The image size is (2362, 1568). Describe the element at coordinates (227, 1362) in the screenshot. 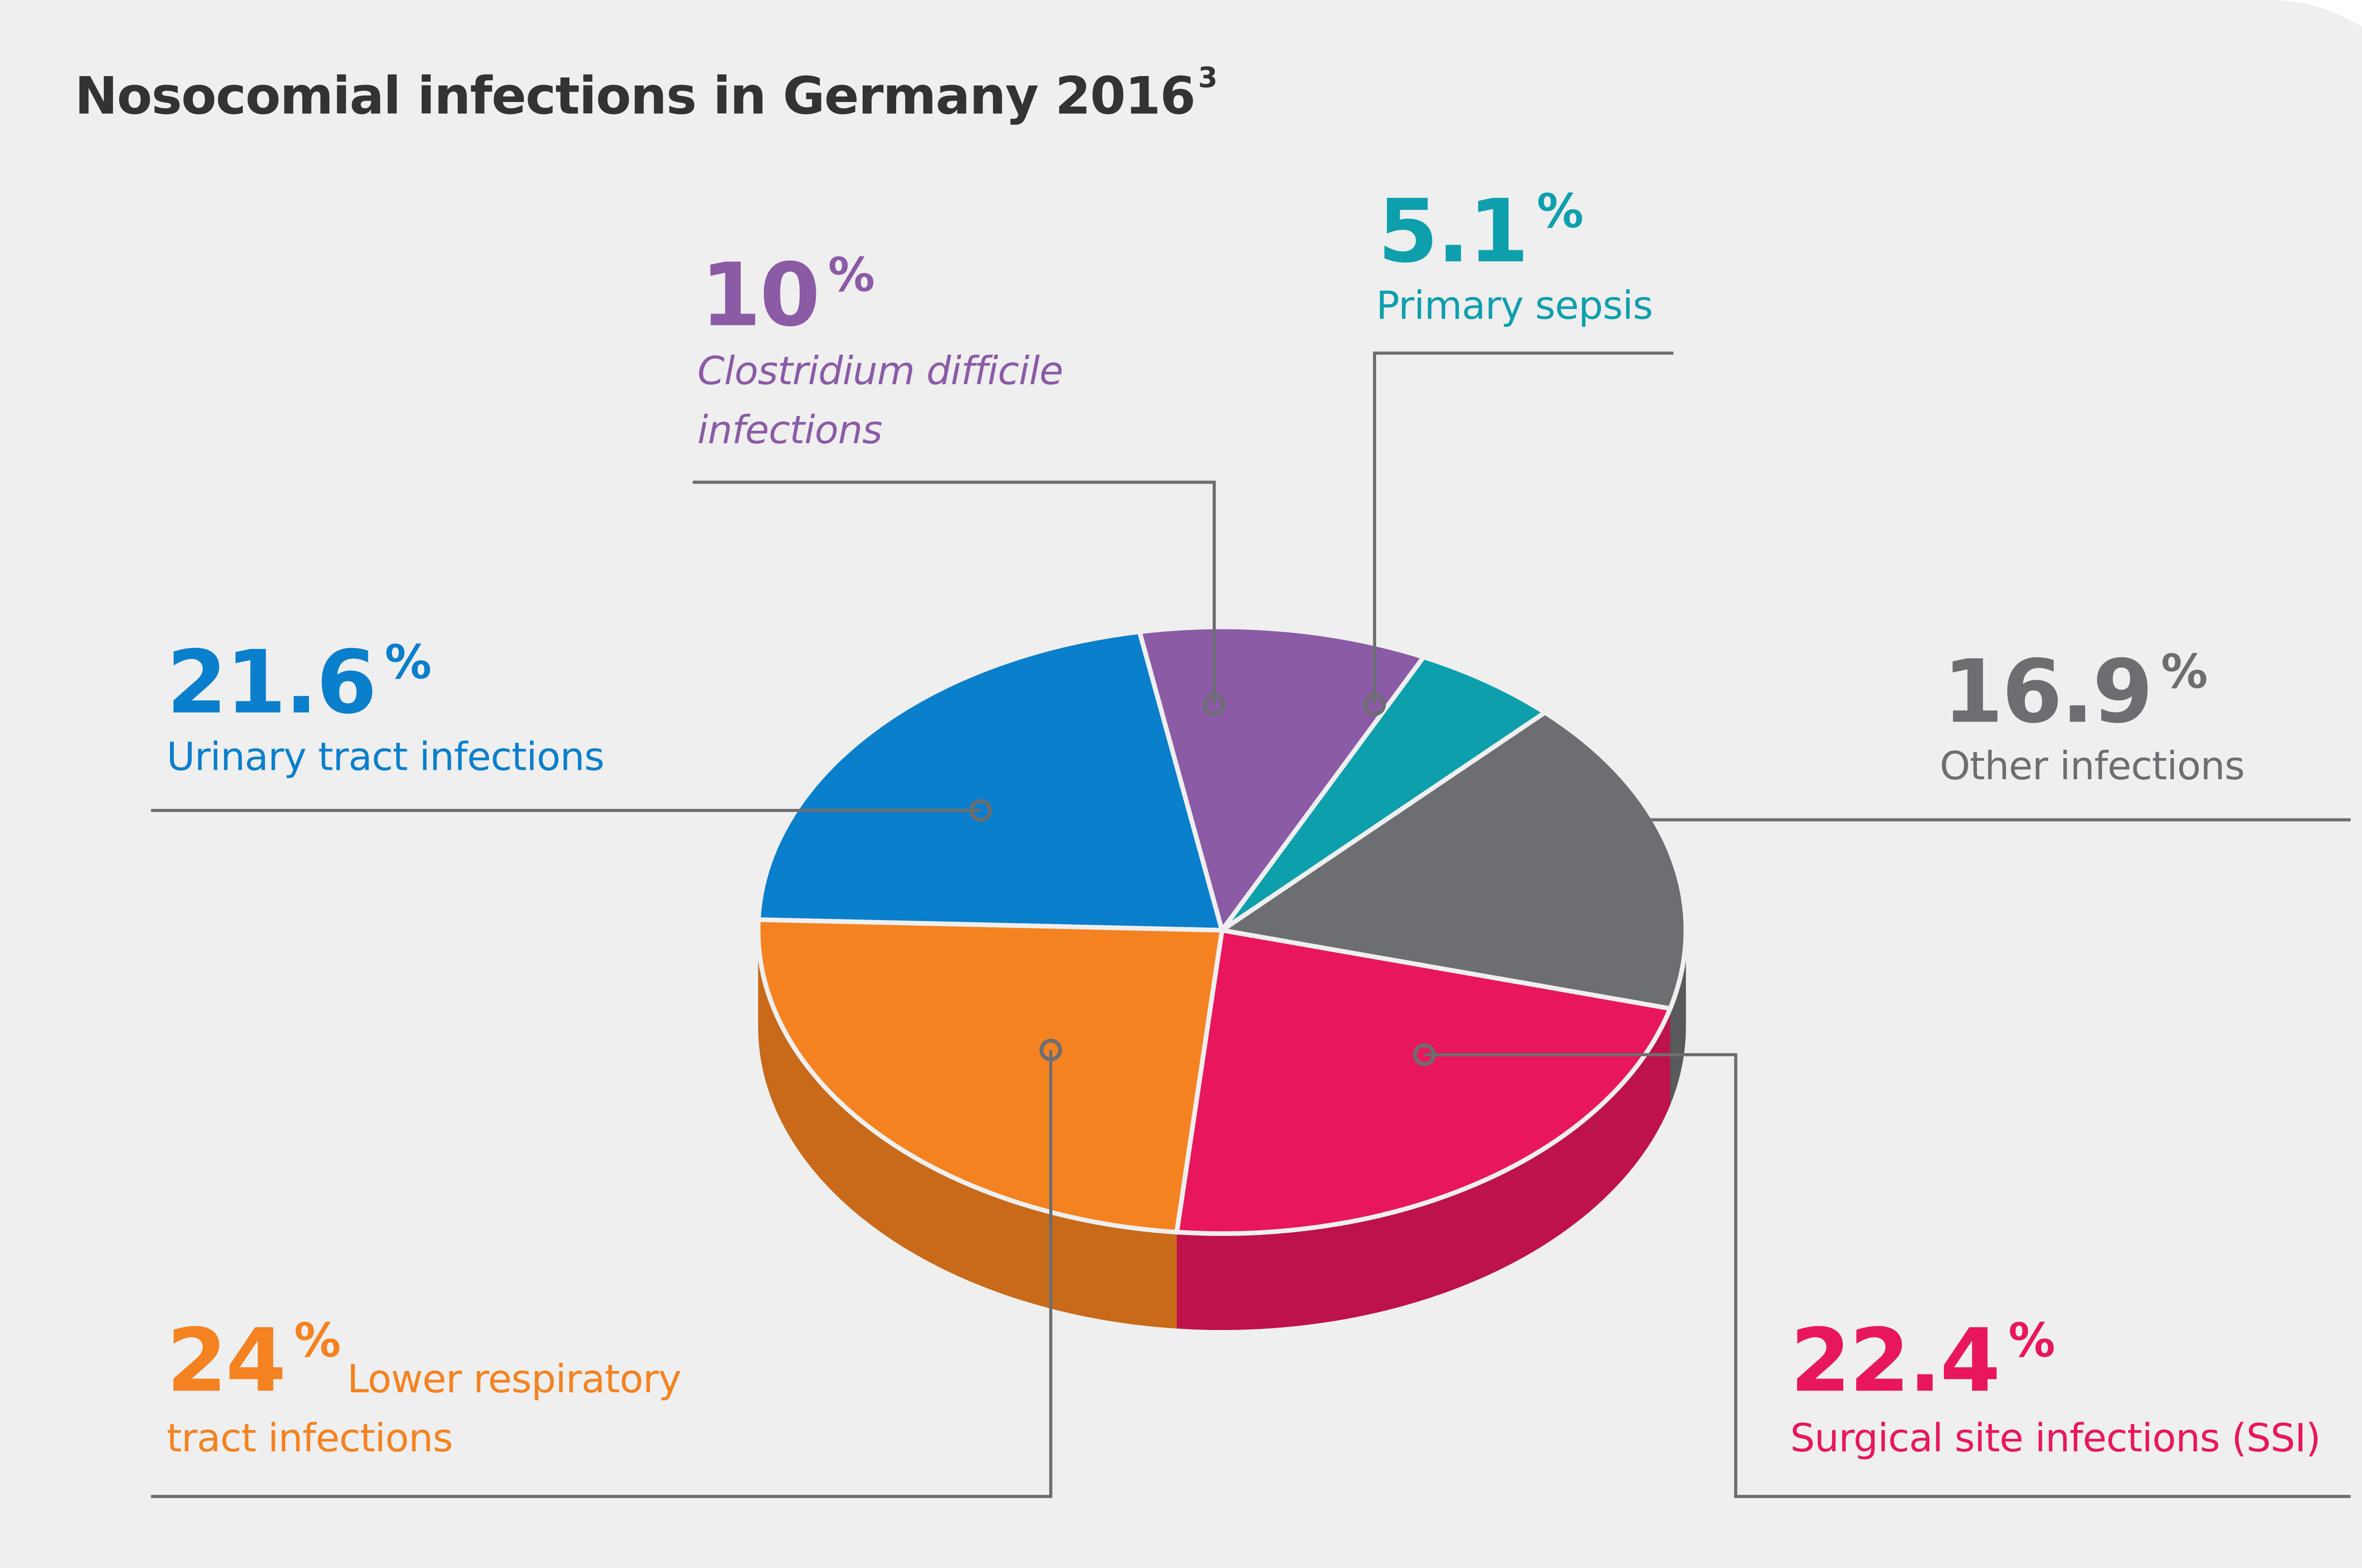

I see `value-number: 24` at that location.